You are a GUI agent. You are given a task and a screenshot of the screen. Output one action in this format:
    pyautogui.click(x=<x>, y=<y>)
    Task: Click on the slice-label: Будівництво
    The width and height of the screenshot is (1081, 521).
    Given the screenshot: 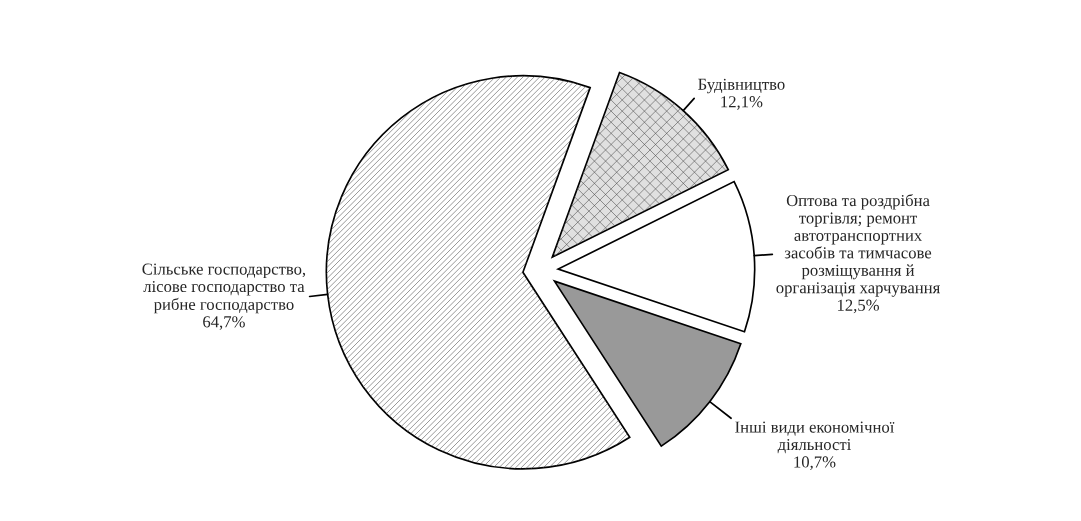 What is the action you would take?
    pyautogui.click(x=741, y=86)
    